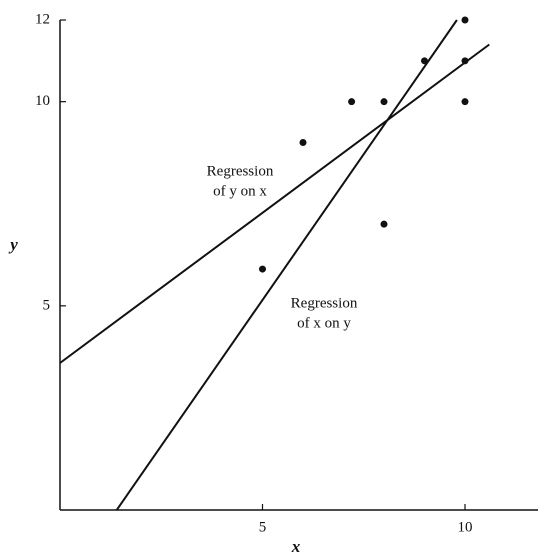 The image size is (540, 559). Describe the element at coordinates (42, 101) in the screenshot. I see `y-tick-label: 10` at that location.